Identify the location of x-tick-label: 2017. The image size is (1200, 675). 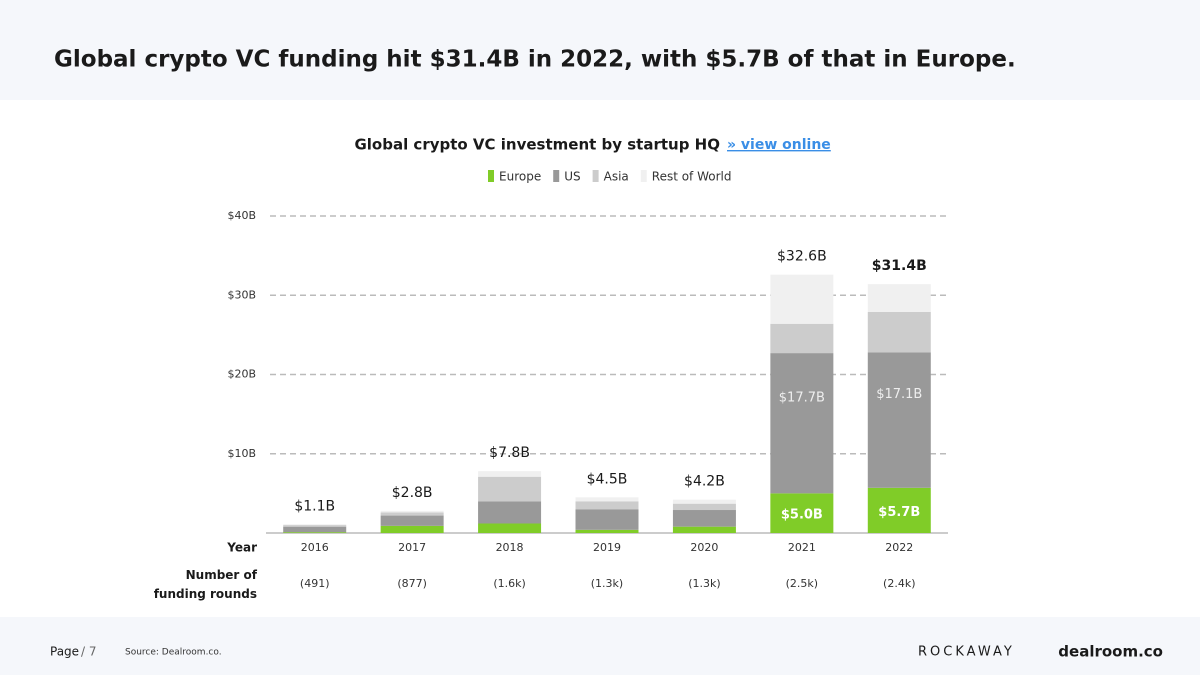
(412, 547).